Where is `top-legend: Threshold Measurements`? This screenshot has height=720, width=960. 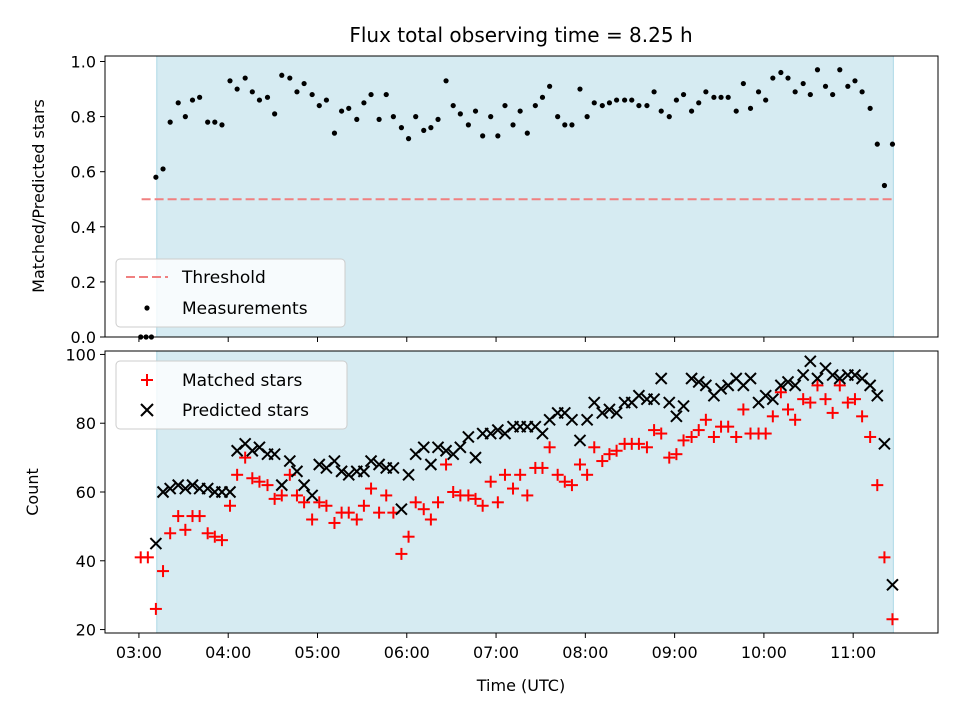
top-legend: Threshold Measurements is located at coordinates (230, 293).